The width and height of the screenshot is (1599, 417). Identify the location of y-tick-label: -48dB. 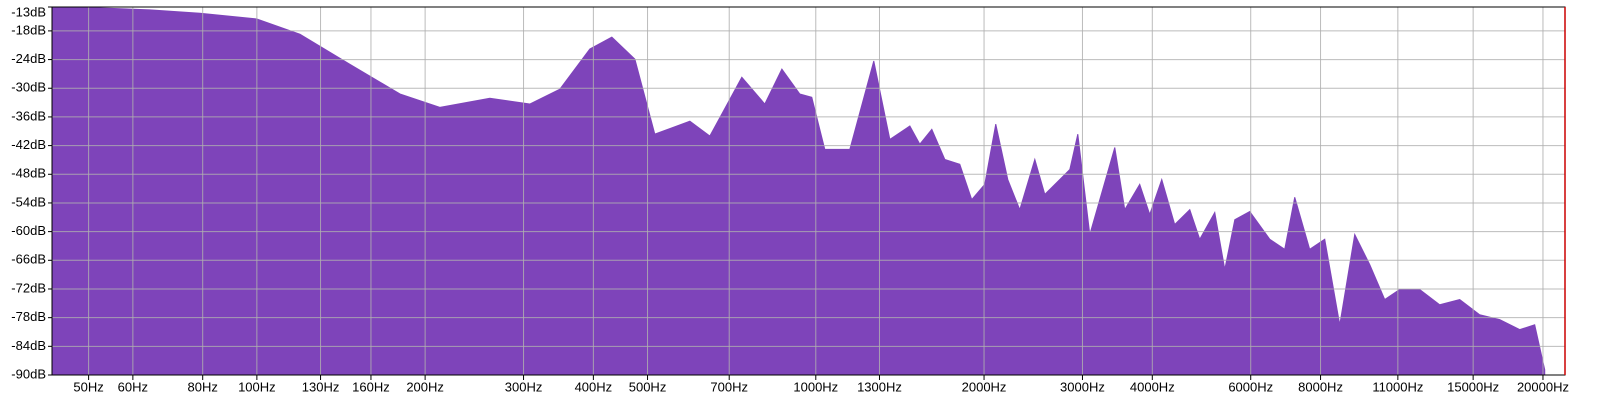
(28, 173).